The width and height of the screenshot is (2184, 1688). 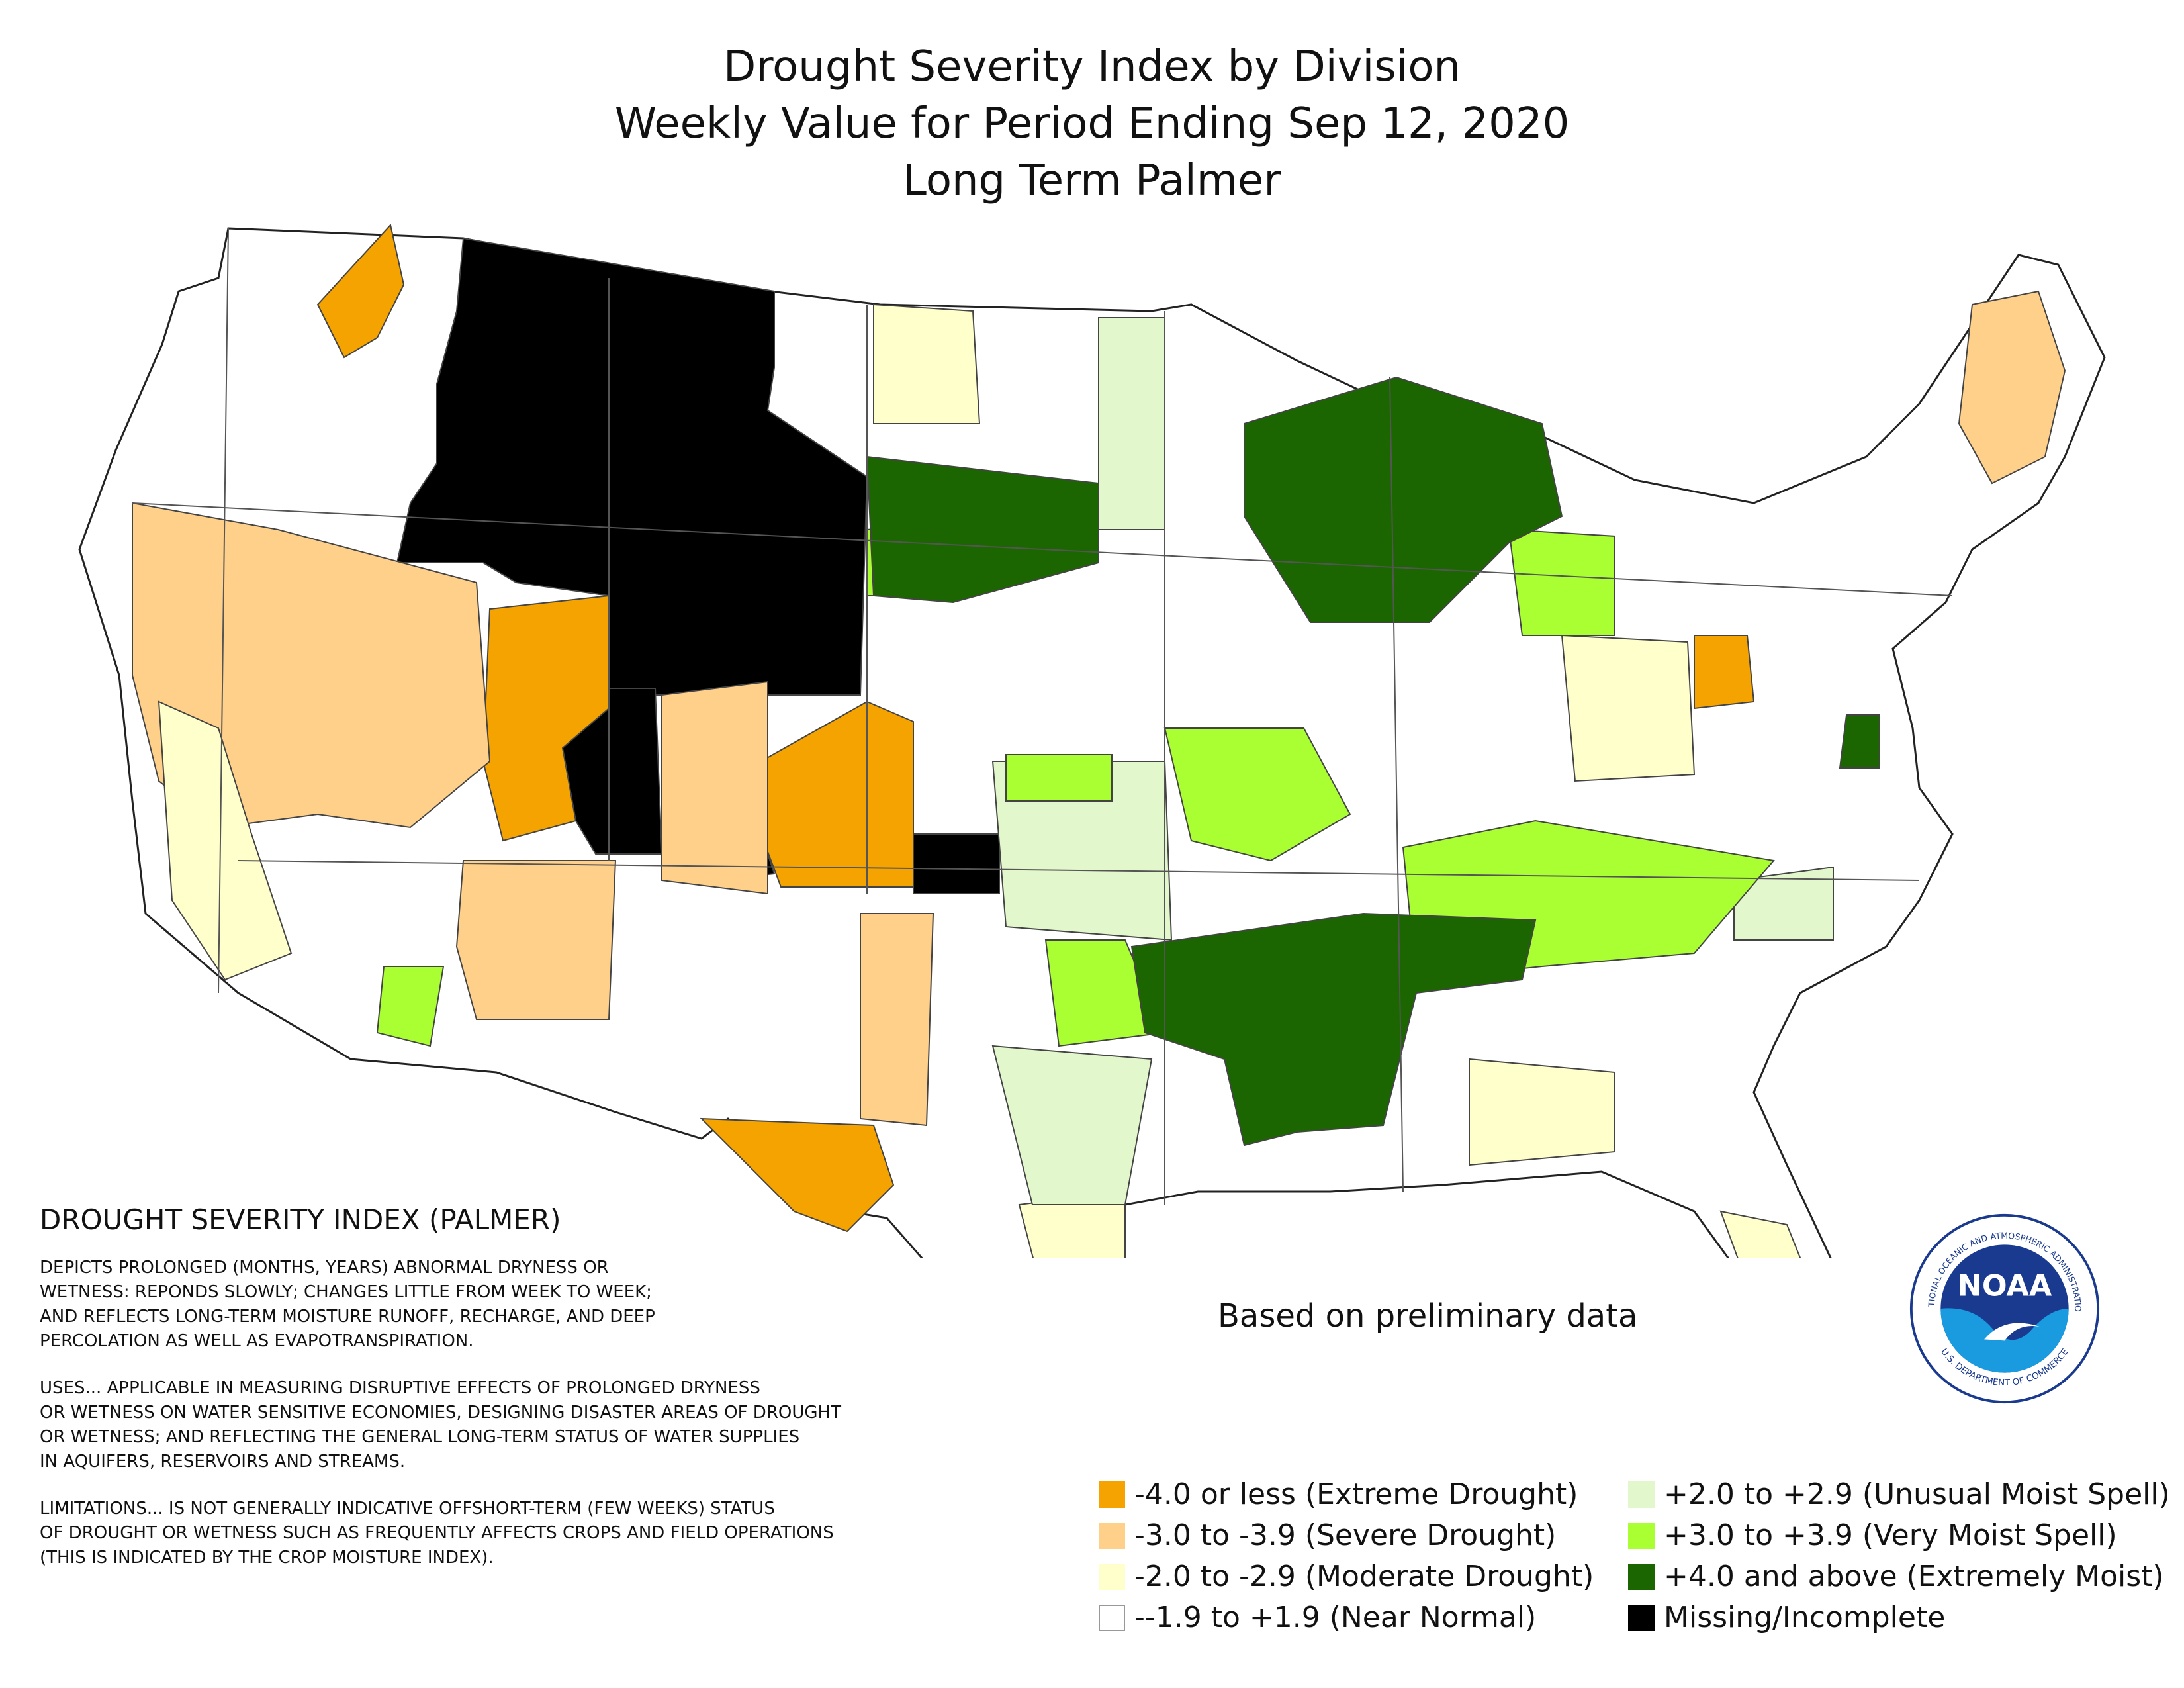 What do you see at coordinates (1629, 708) in the screenshot?
I see `region-moderate-drought-ohio-valley` at bounding box center [1629, 708].